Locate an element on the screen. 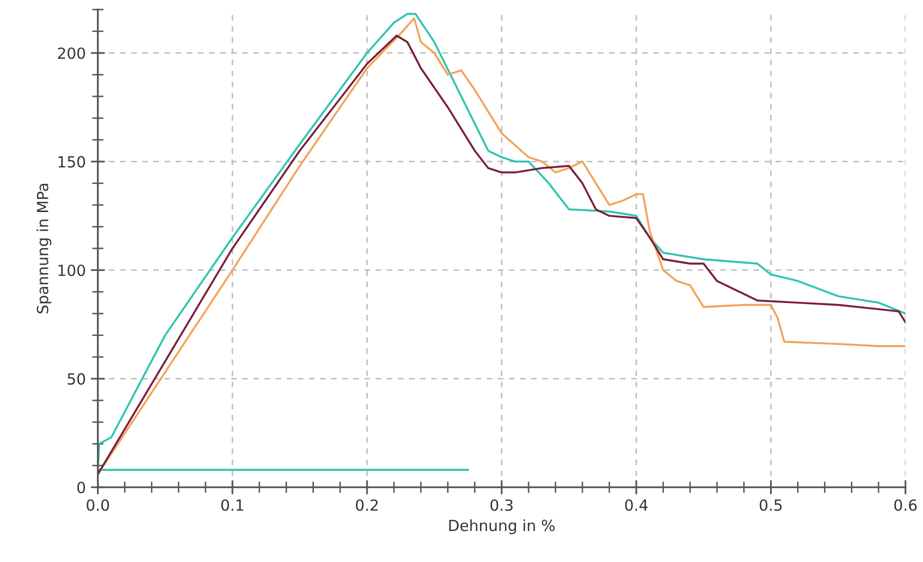  x-tick-label: 0.3 is located at coordinates (501, 505).